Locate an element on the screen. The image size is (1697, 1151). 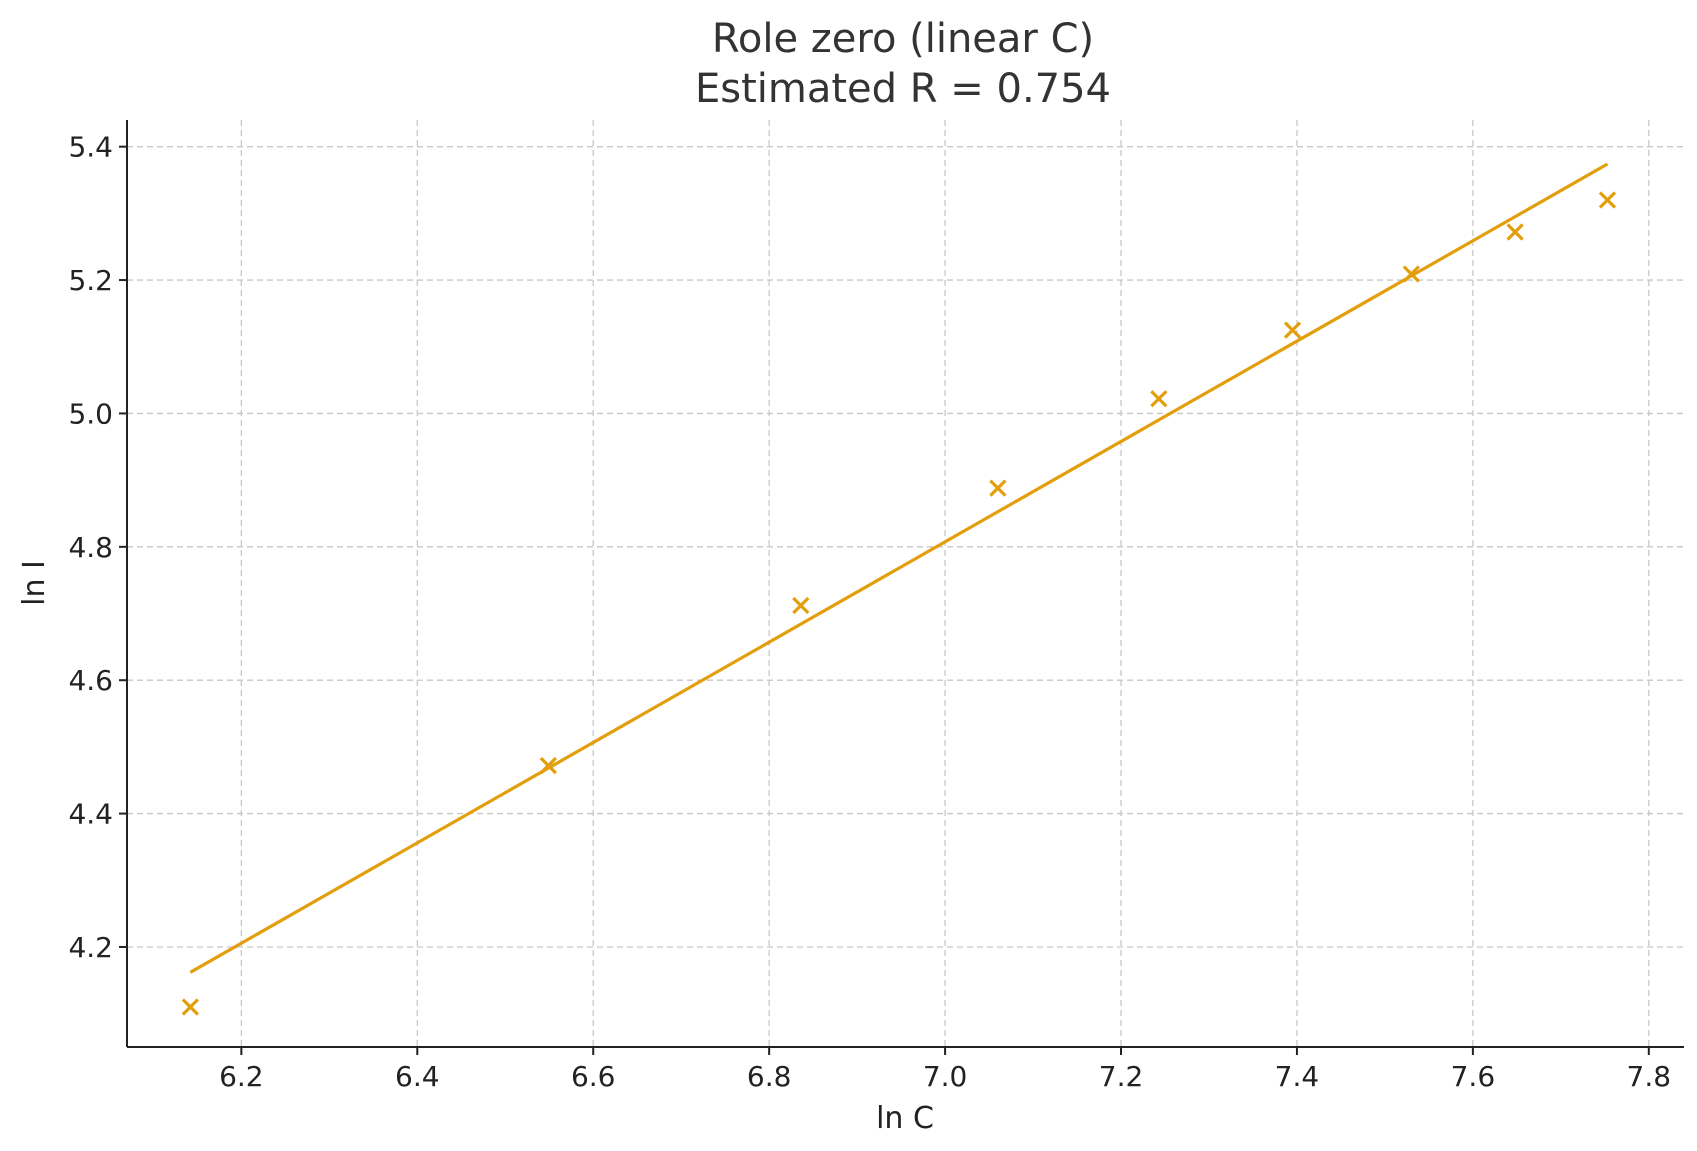
x-tick-label: 7.8 is located at coordinates (1649, 1076).